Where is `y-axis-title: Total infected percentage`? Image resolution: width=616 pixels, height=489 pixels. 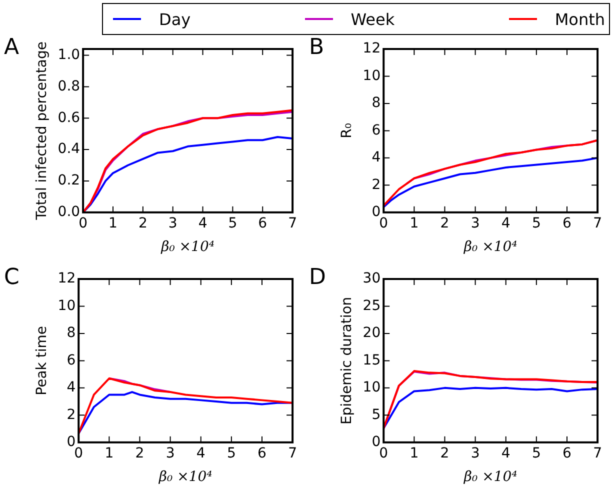
y-axis-title: Total infected percentage is located at coordinates (42, 131).